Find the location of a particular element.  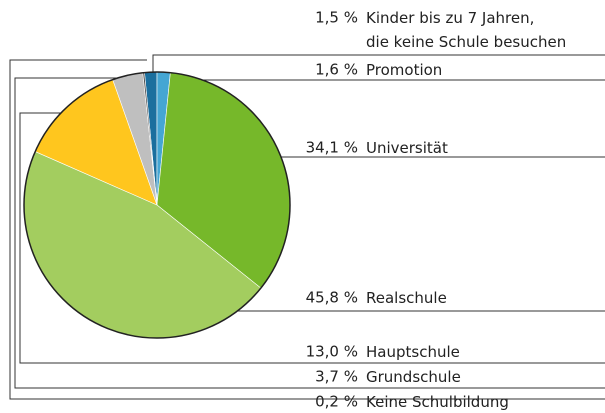

value-label: 1,6 % is located at coordinates (336, 70).